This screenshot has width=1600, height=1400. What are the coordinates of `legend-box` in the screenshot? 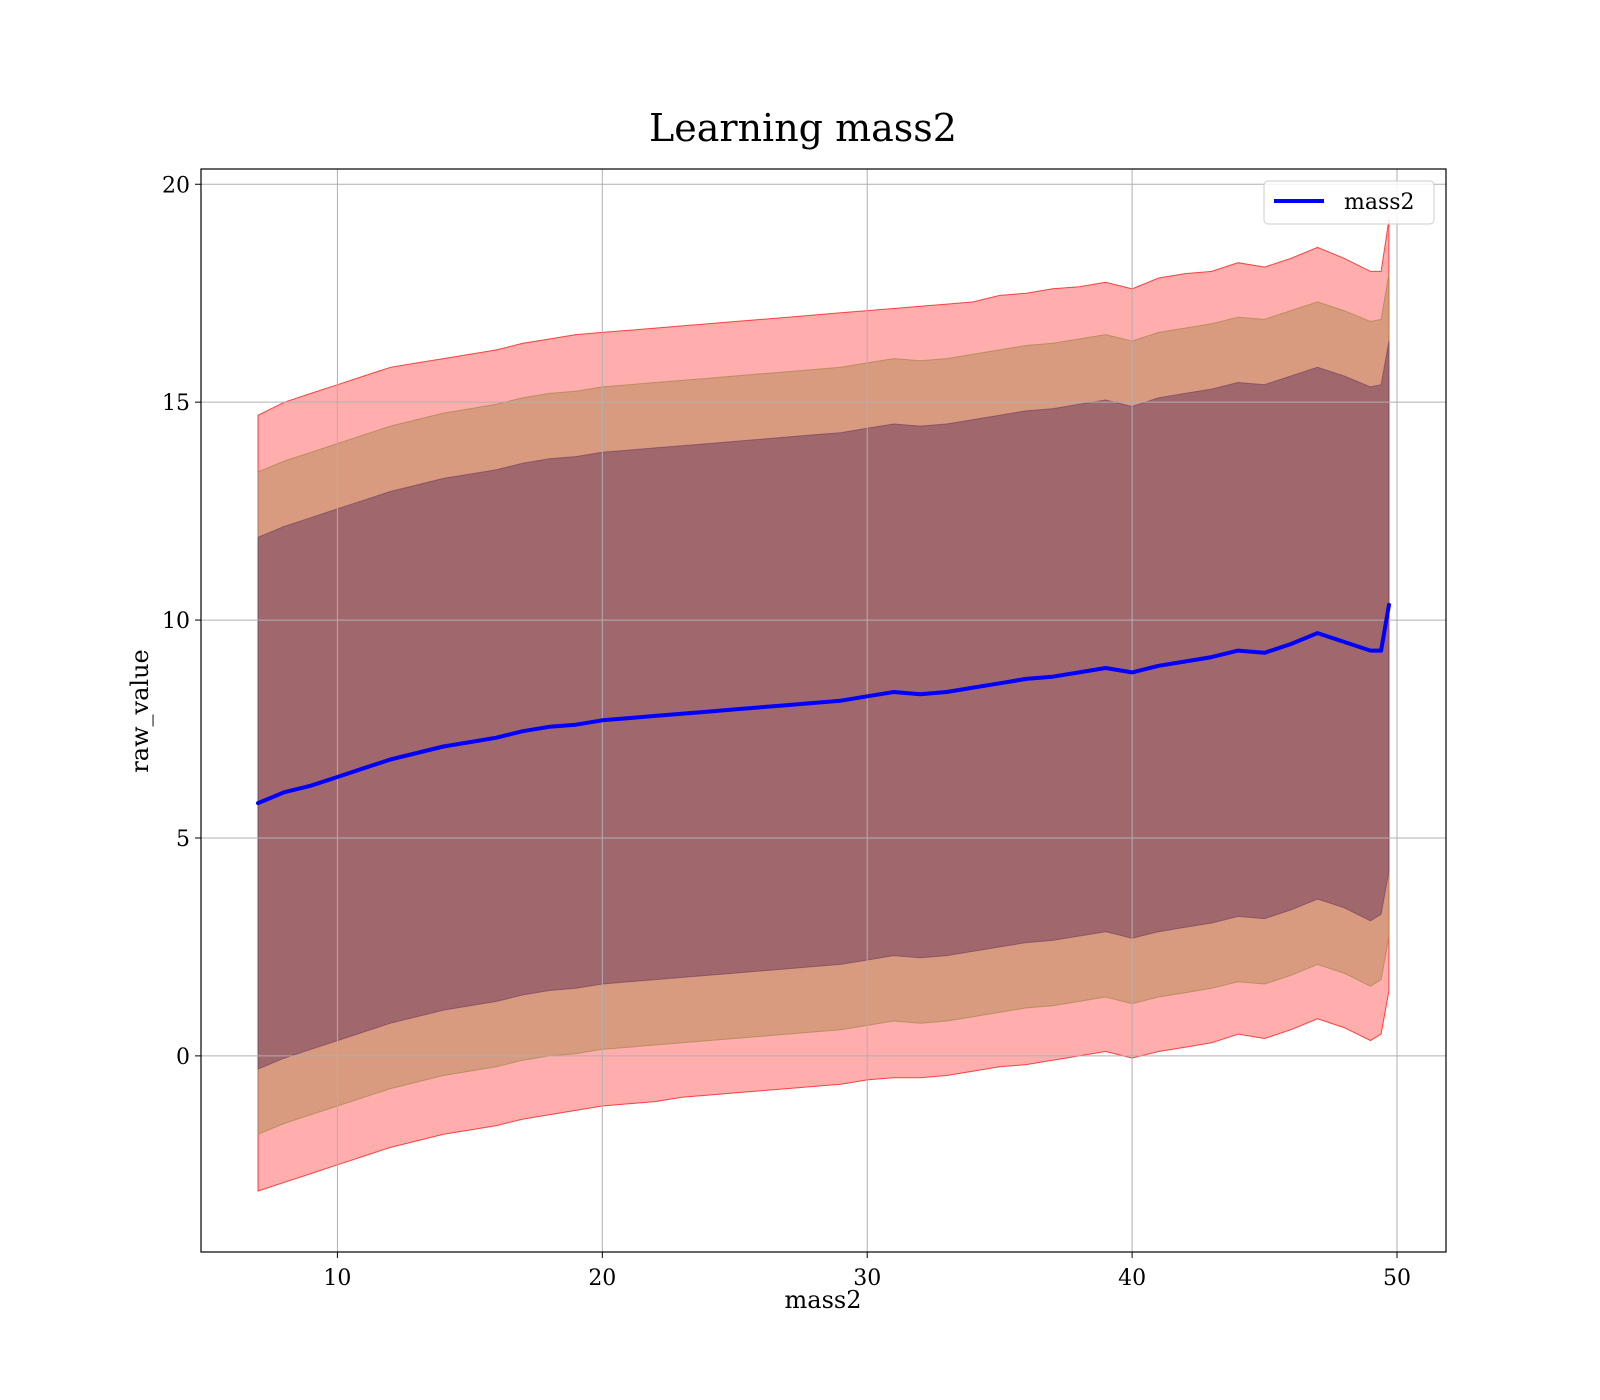 It's located at (1349, 202).